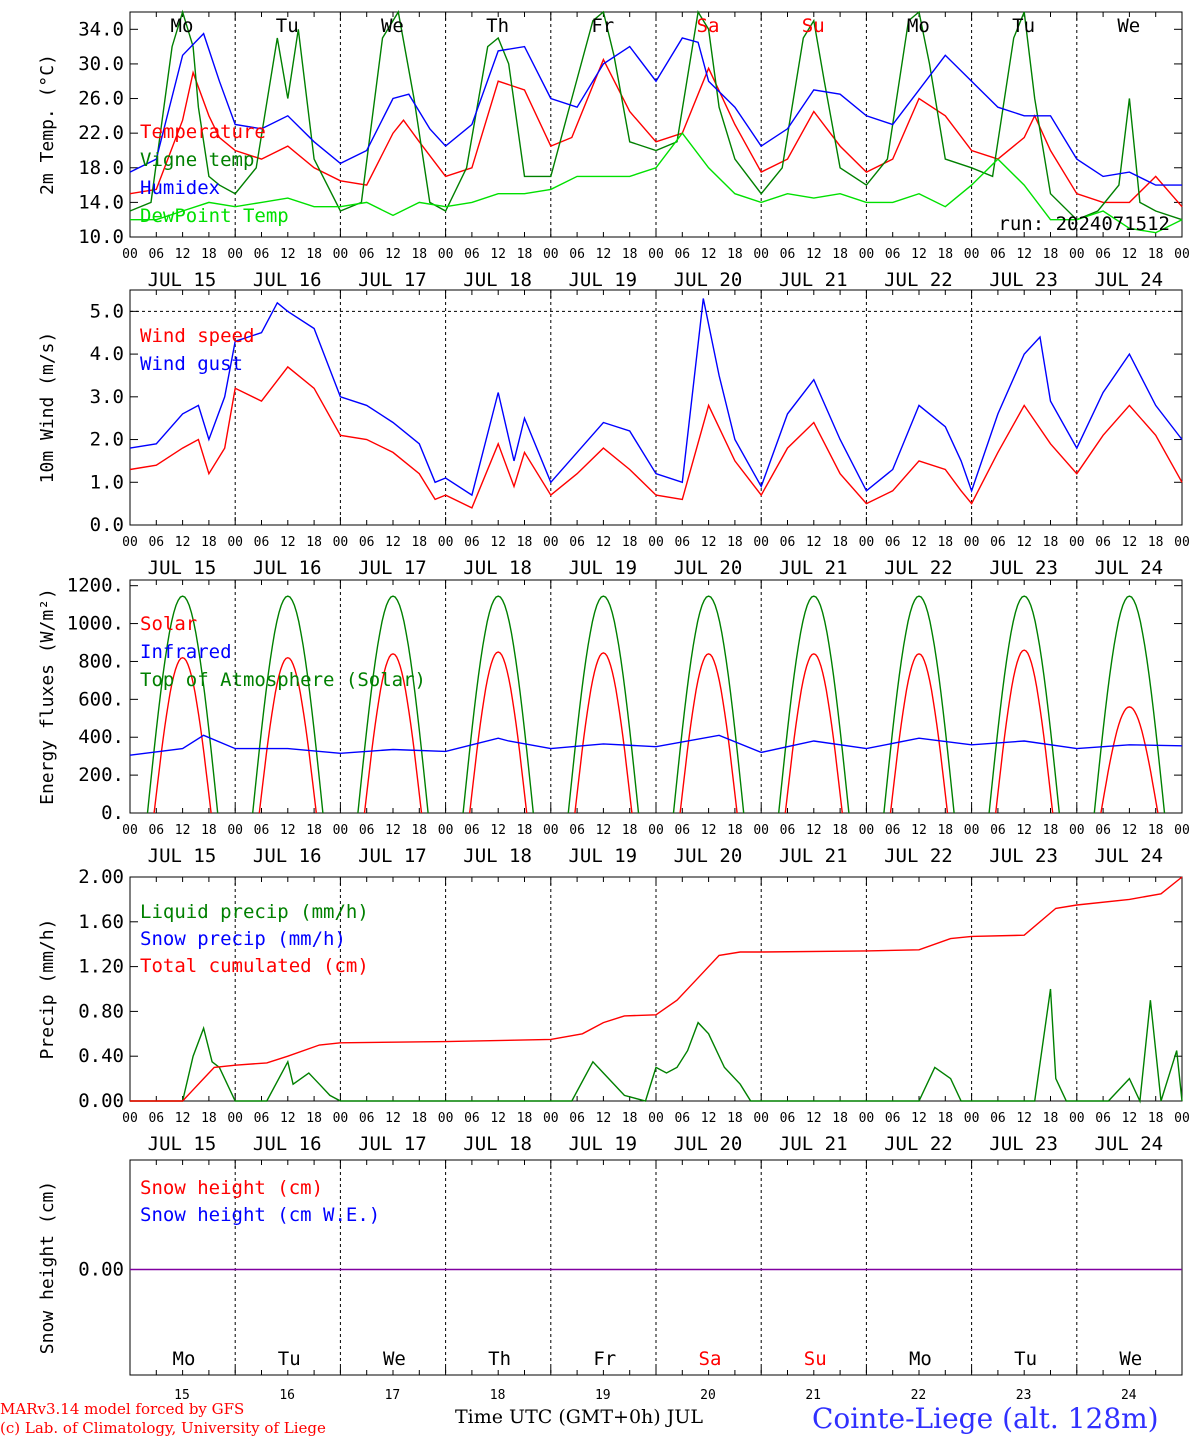 The image size is (1194, 1440). What do you see at coordinates (101, 202) in the screenshot?
I see `y-tick-label: 14.0` at bounding box center [101, 202].